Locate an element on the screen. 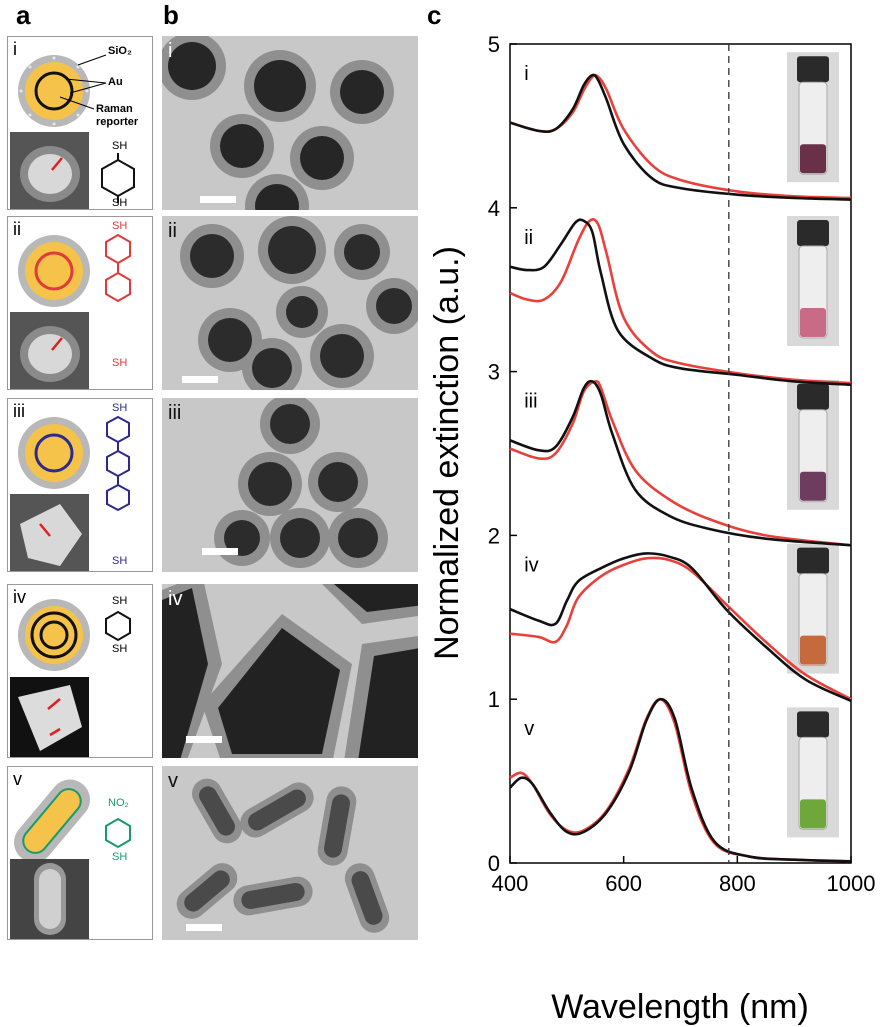  au-label: Au is located at coordinates (115, 82).